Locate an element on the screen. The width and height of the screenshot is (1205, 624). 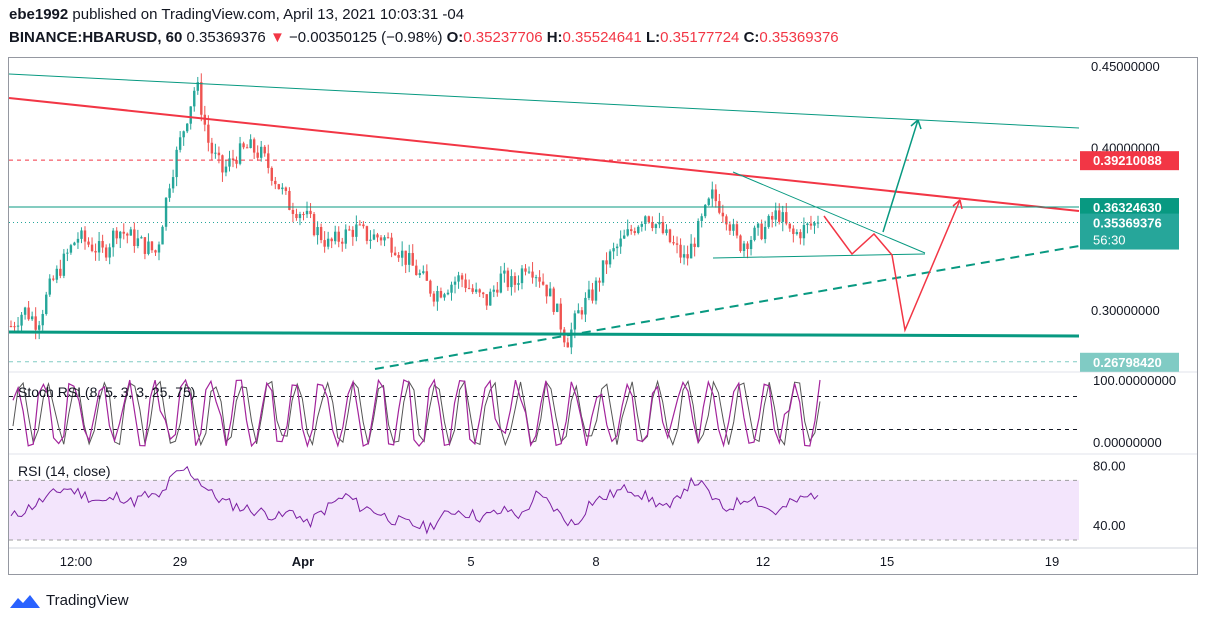
low-value: 0.35177724 is located at coordinates (700, 37).